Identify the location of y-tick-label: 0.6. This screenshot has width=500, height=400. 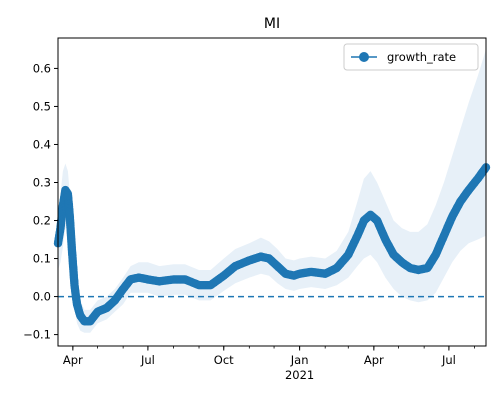
(42, 68).